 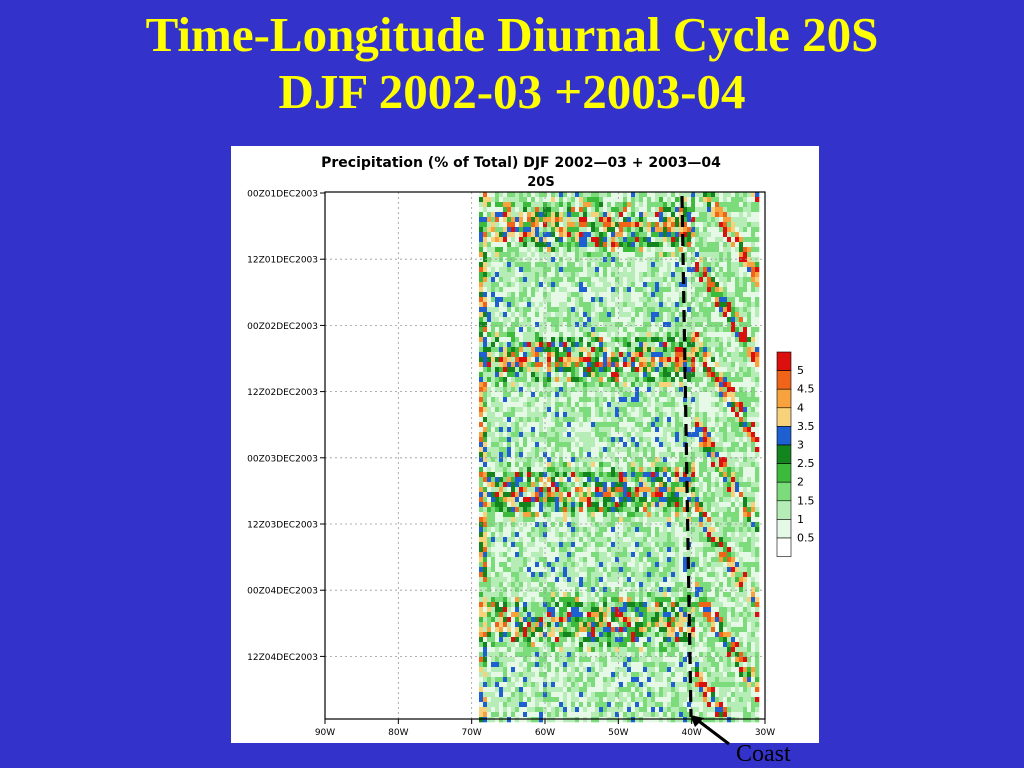 What do you see at coordinates (806, 389) in the screenshot?
I see `colorbar-label: 4.5` at bounding box center [806, 389].